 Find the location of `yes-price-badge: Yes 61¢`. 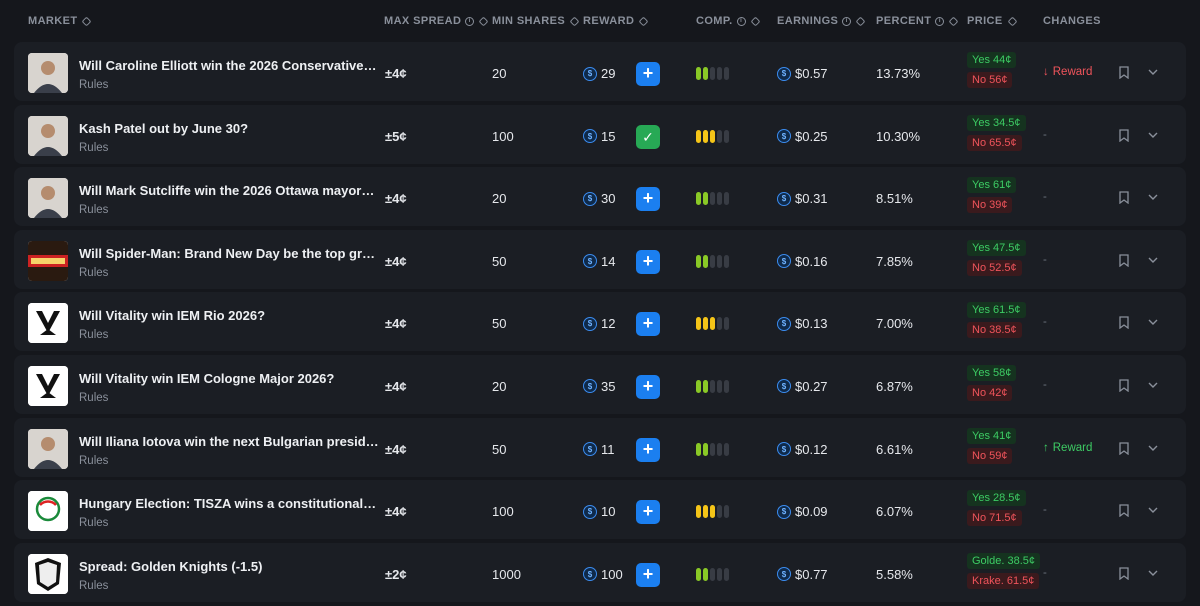

yes-price-badge: Yes 61¢ is located at coordinates (992, 185).